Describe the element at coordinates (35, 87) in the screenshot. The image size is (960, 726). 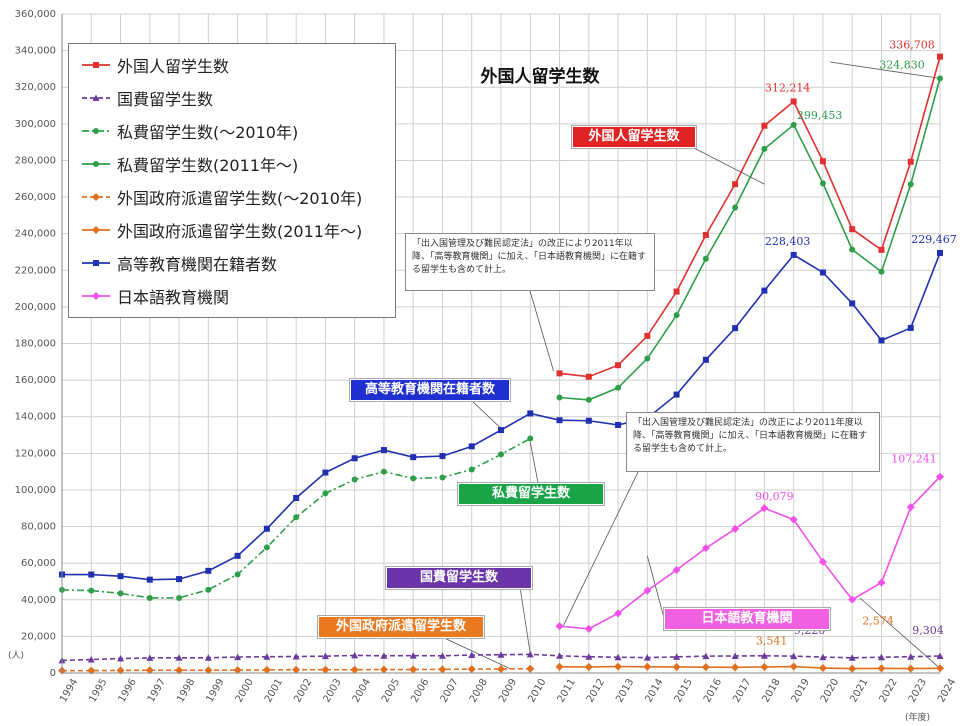
I see `y-tick-label: 320,000` at that location.